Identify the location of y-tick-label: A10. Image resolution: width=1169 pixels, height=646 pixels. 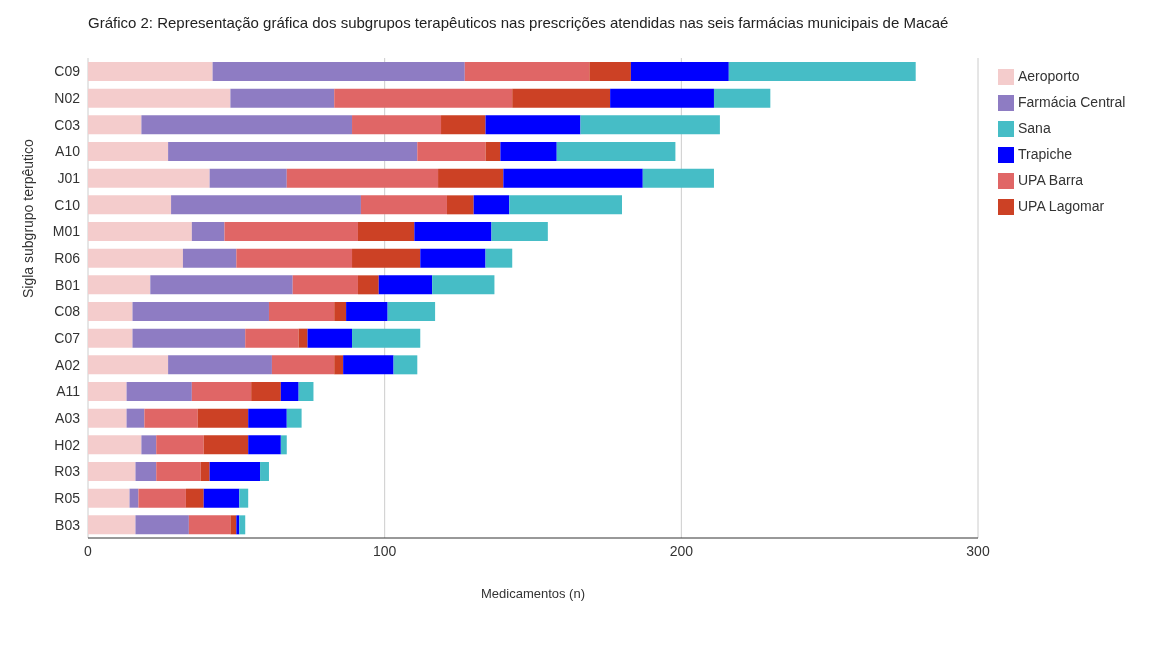
(68, 151).